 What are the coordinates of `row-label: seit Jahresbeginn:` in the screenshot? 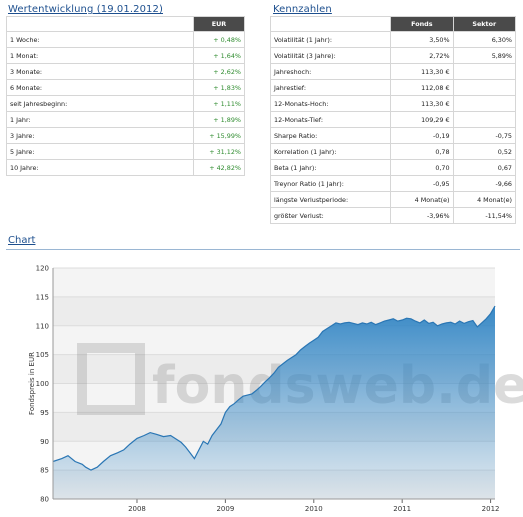 It's located at (100, 103).